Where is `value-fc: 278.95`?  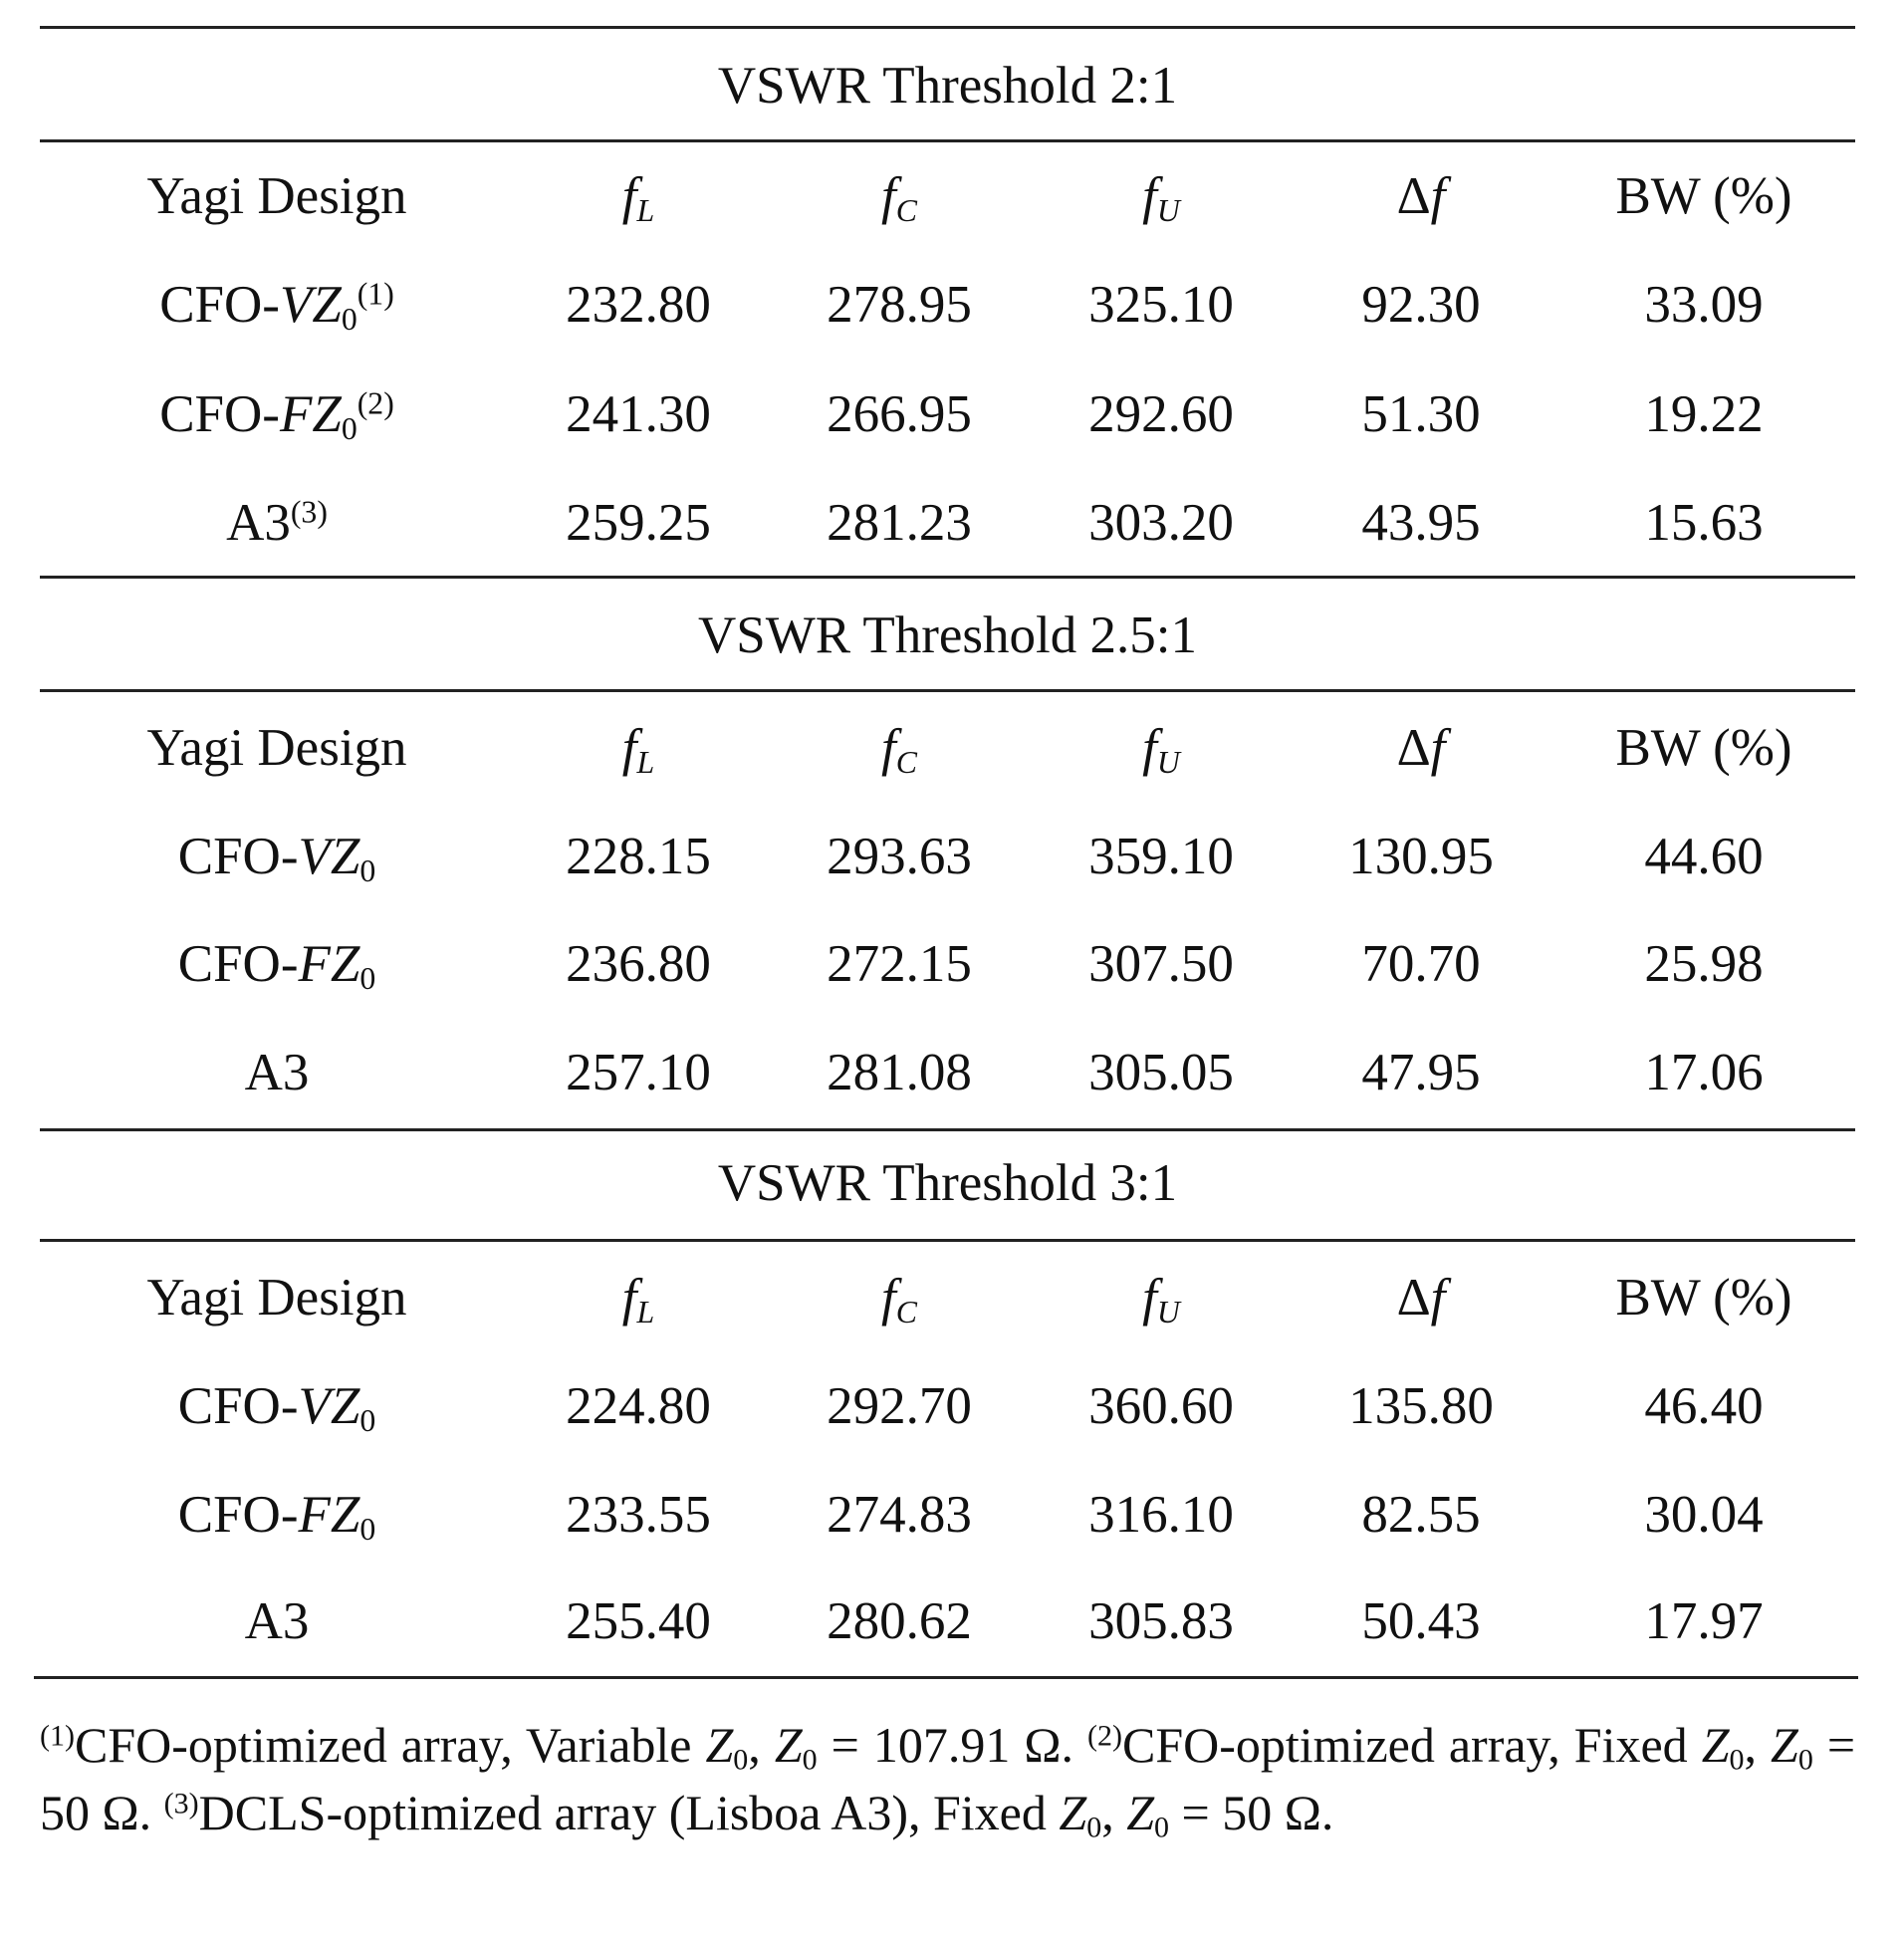 value-fc: 278.95 is located at coordinates (899, 305).